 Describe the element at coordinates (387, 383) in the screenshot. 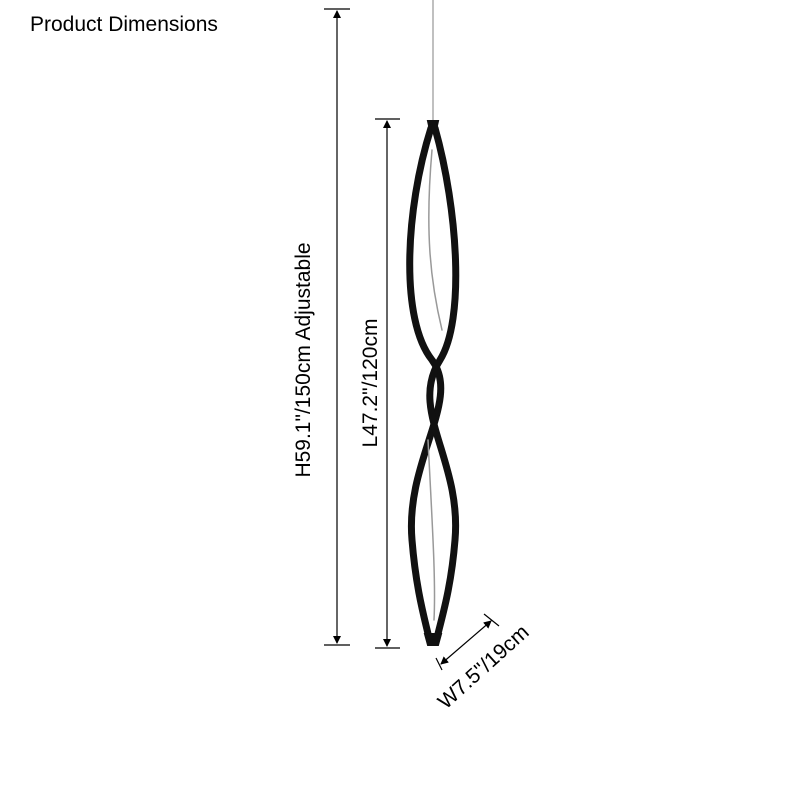

I see `length-dimension-line` at that location.